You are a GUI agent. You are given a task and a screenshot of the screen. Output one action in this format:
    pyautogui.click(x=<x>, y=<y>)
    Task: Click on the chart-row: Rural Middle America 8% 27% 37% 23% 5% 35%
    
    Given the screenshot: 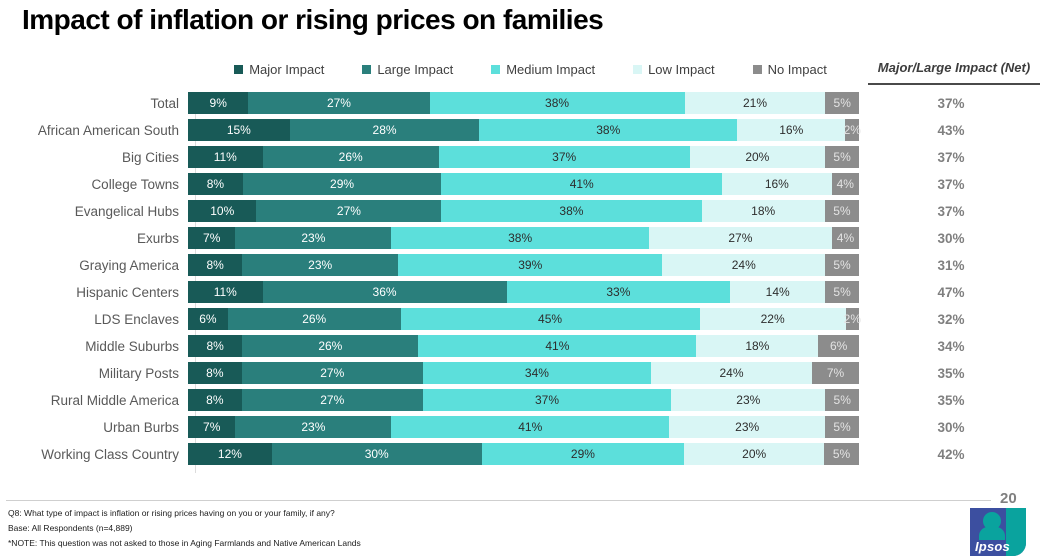 What is the action you would take?
    pyautogui.click(x=525, y=400)
    